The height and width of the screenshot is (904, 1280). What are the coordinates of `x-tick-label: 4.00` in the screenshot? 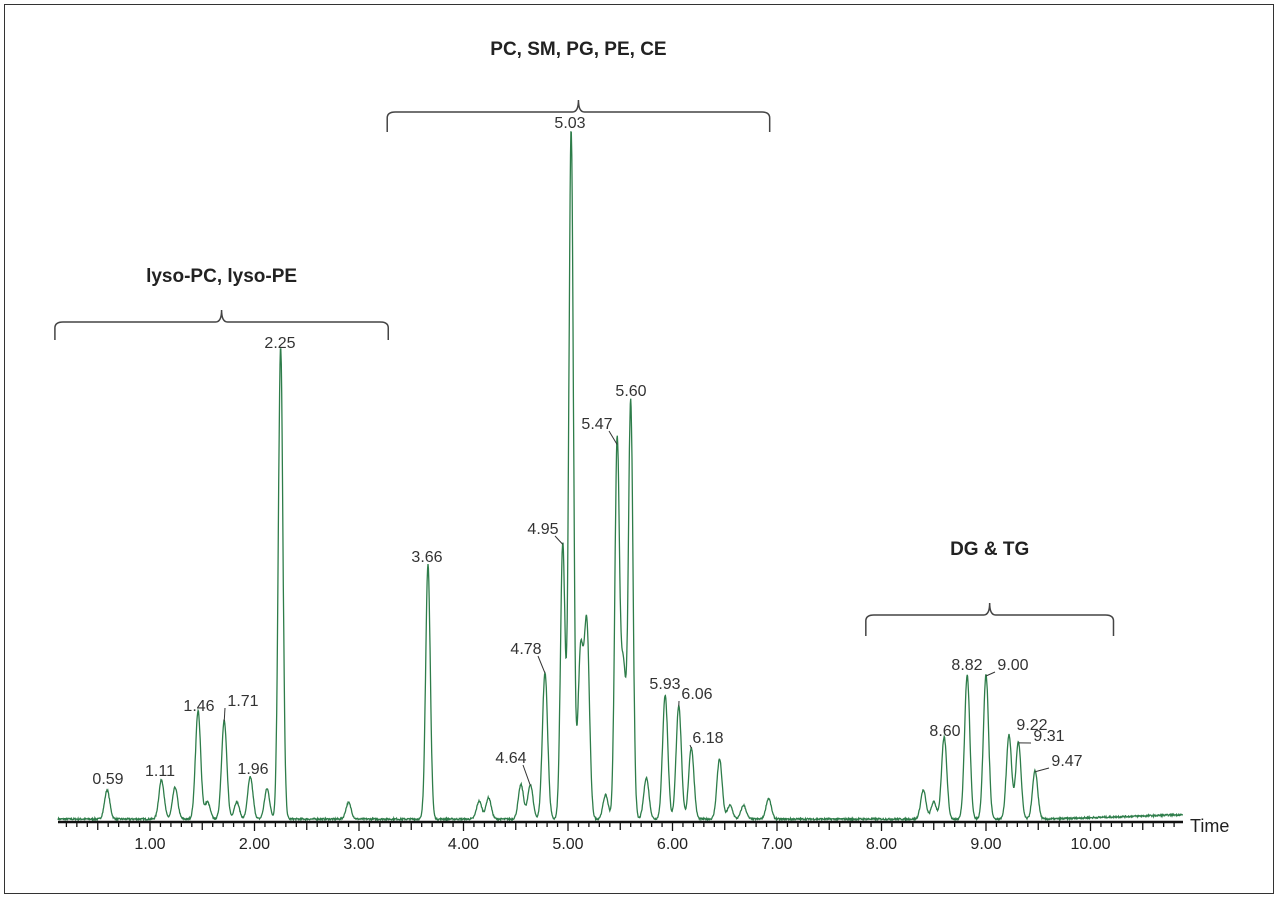 It's located at (463, 844).